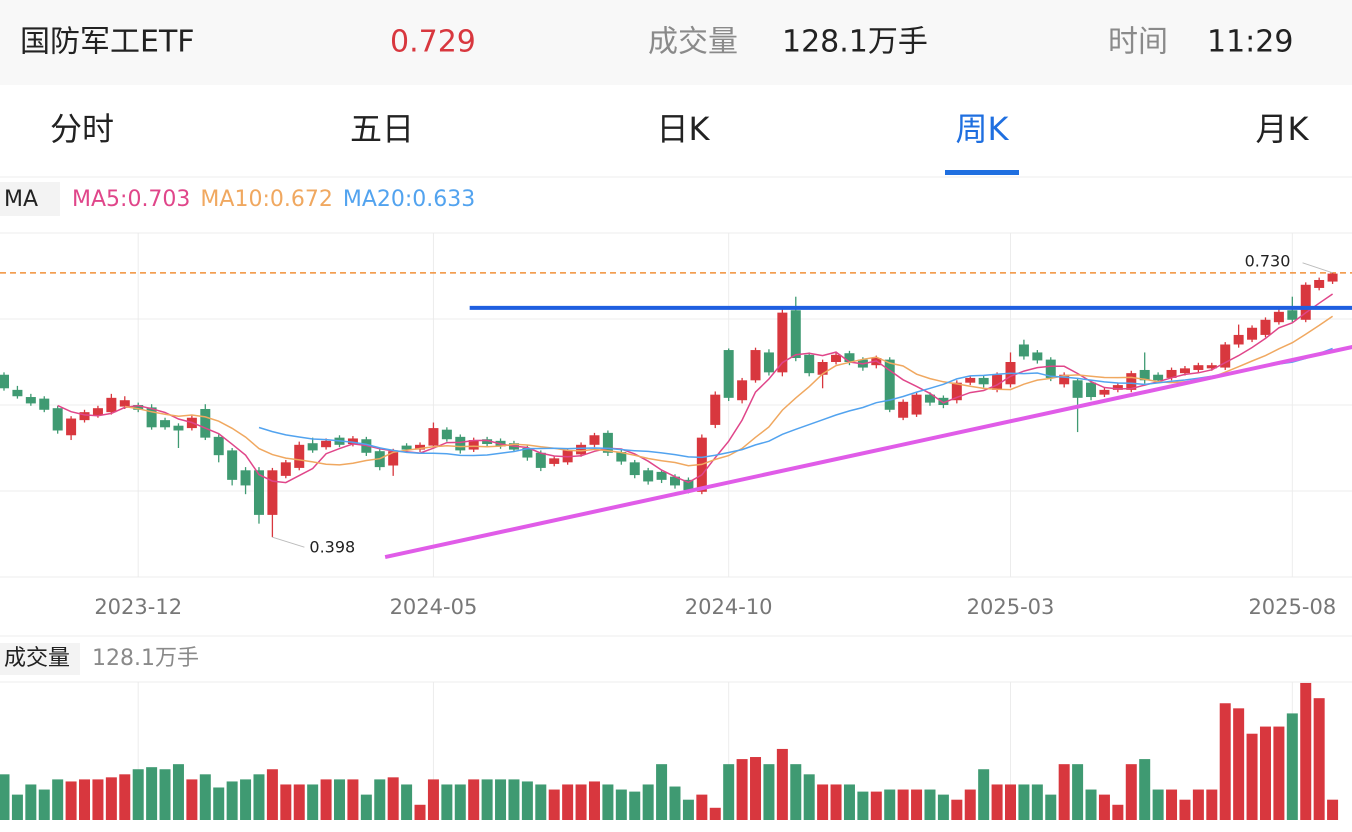 This screenshot has width=1352, height=832. Describe the element at coordinates (1317, 268) in the screenshot. I see `max-leader` at that location.